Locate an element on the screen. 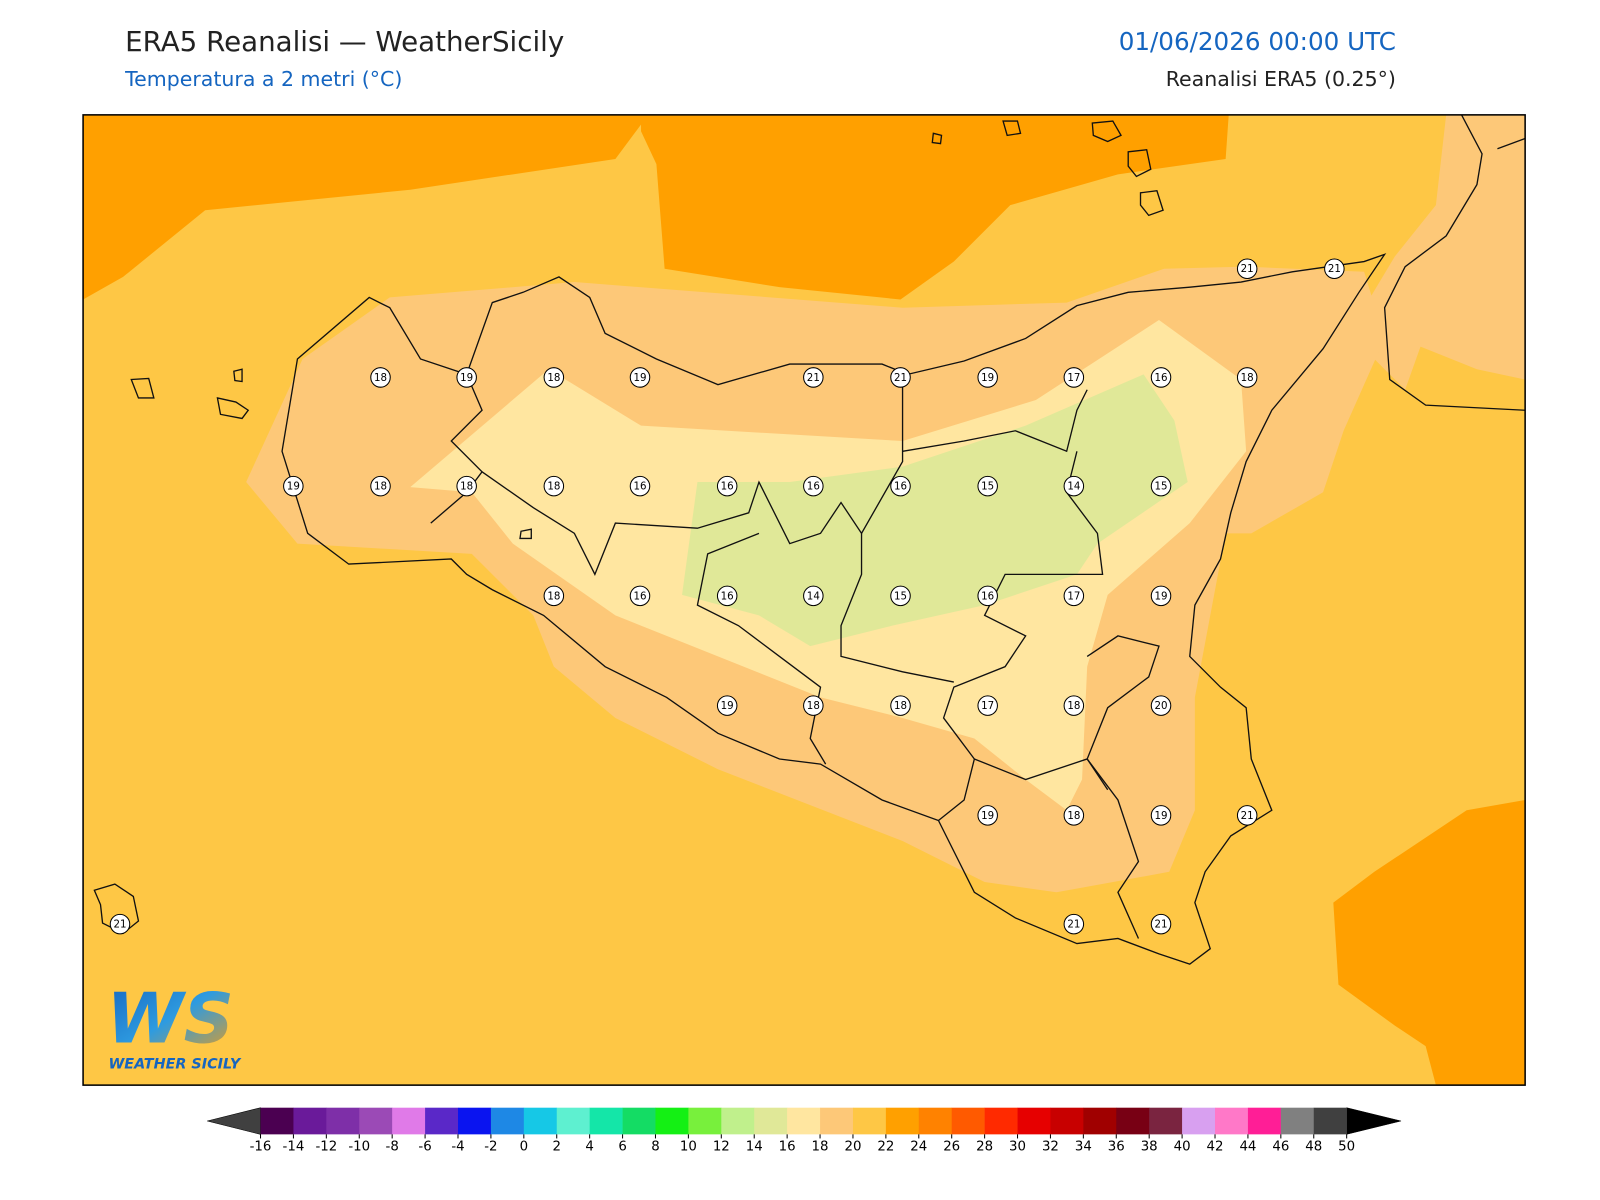  source: Reanalisi ERA5 (0.25°) is located at coordinates (1281, 79).